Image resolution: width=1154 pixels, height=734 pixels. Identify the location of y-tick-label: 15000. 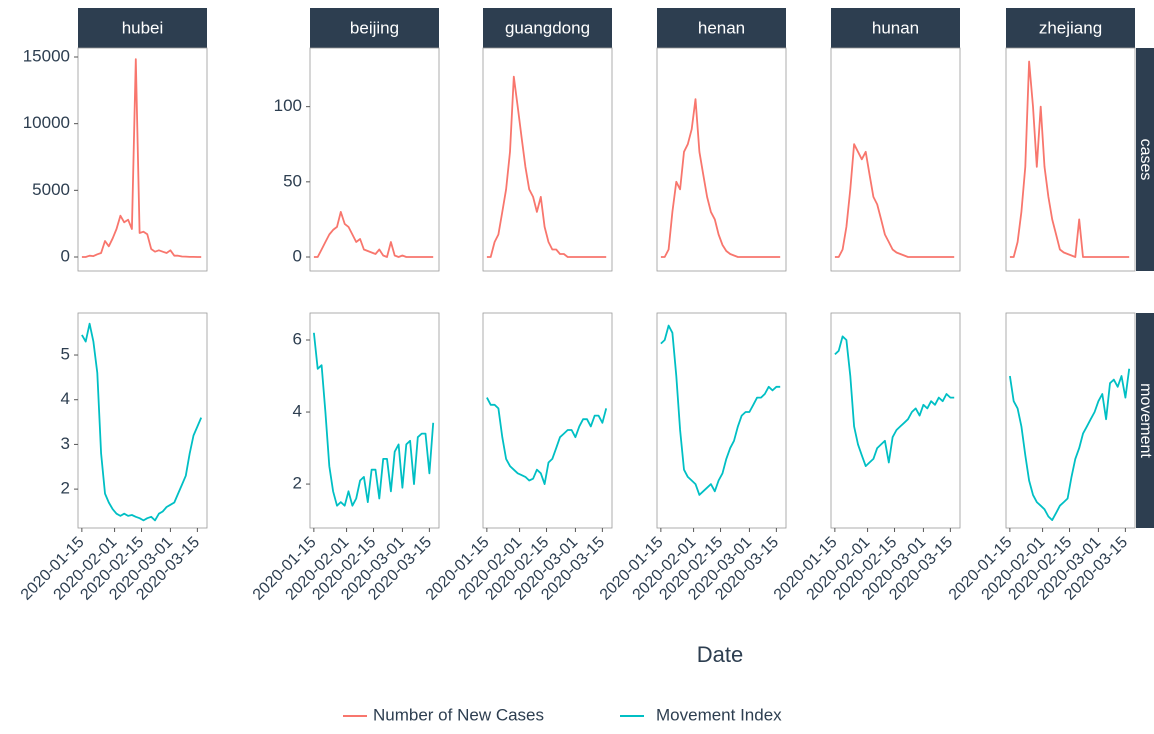
(46, 55).